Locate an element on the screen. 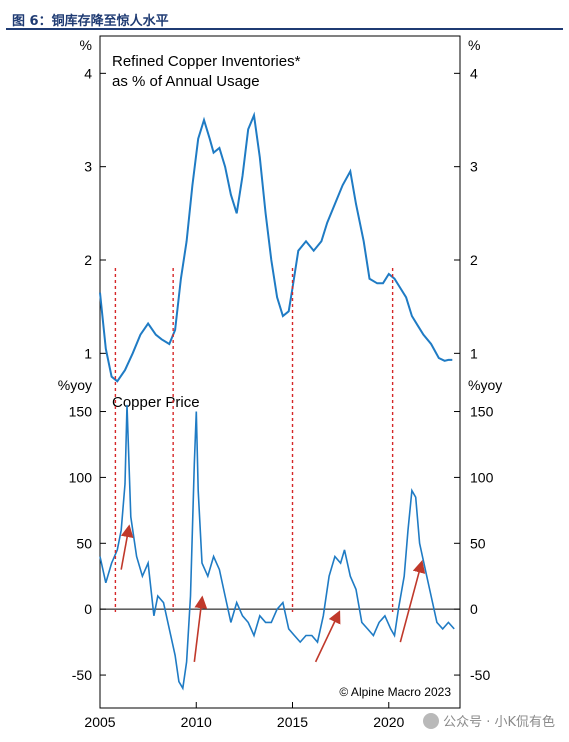  wechat-icon is located at coordinates (431, 721).